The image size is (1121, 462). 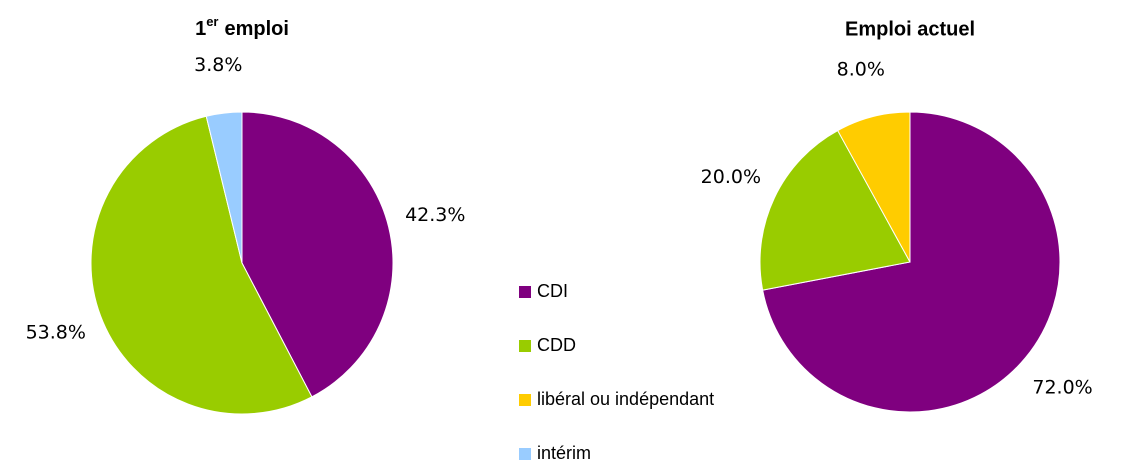 What do you see at coordinates (625, 399) in the screenshot?
I see `legend-label: libéral ou indépendant` at bounding box center [625, 399].